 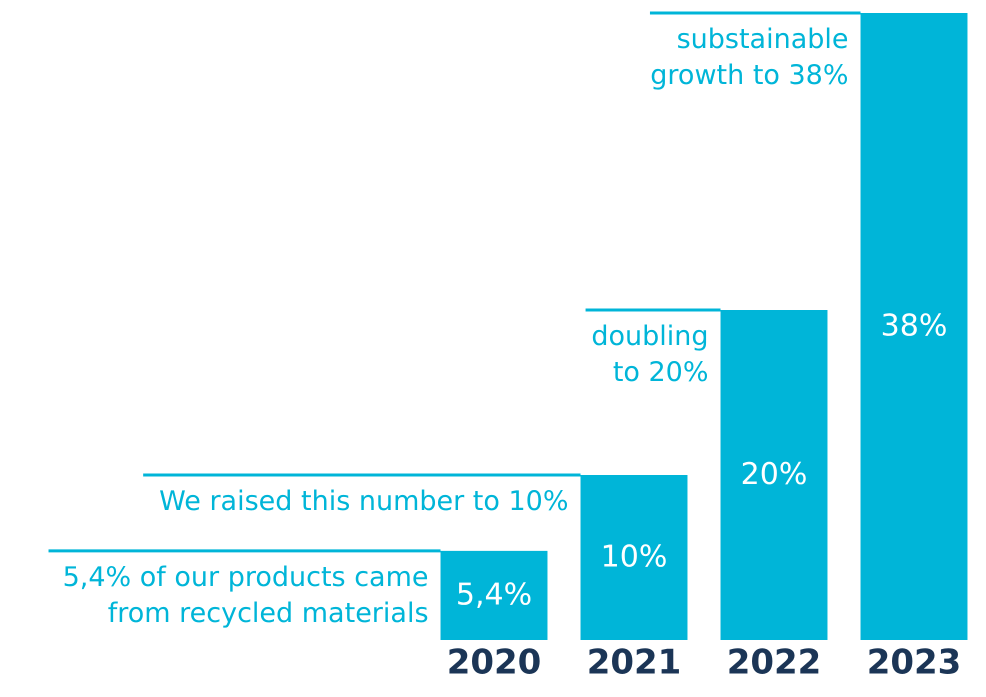 I want to click on x-tick-label: 2021, so click(x=634, y=662).